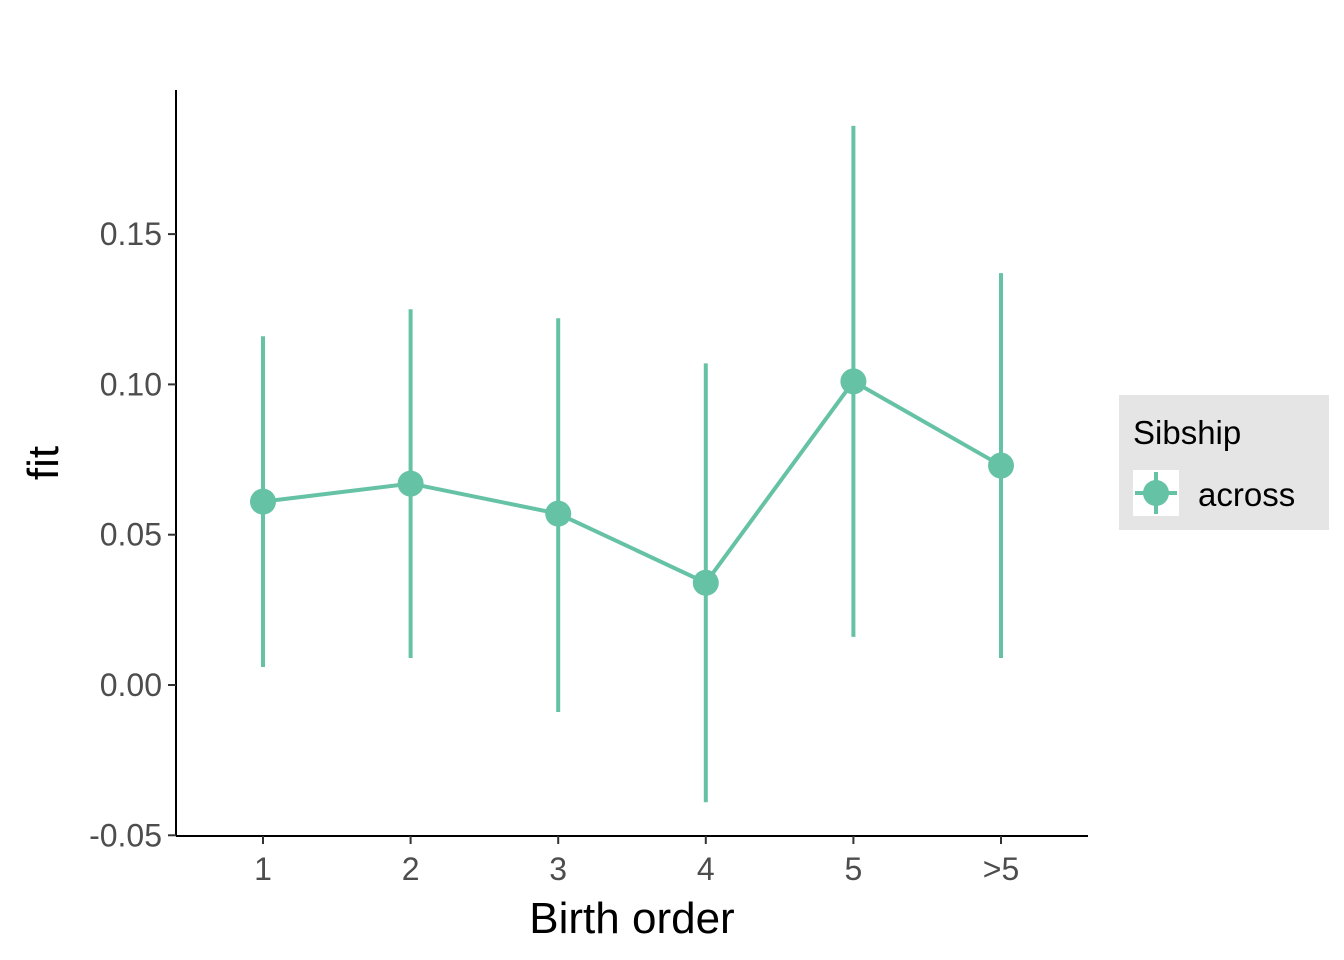 The height and width of the screenshot is (960, 1344). Describe the element at coordinates (1156, 493) in the screenshot. I see `legend-key-point` at that location.